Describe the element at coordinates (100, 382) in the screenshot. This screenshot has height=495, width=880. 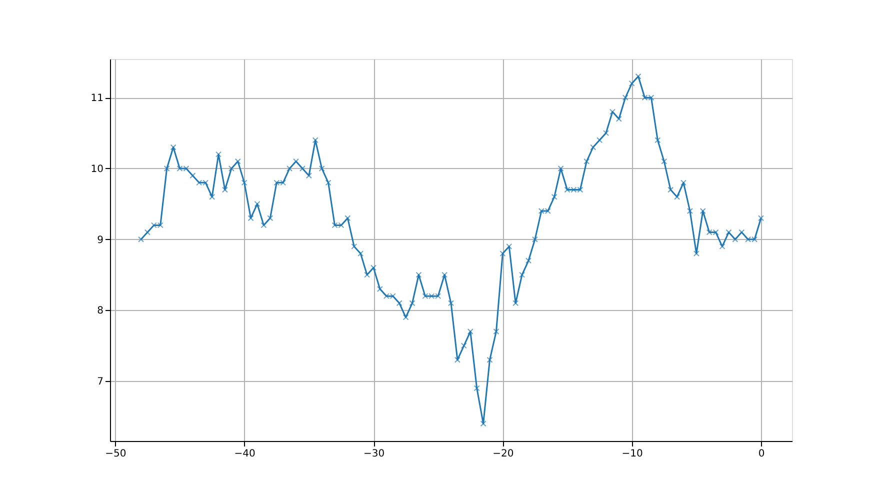
I see `y-tick-label: 7` at that location.